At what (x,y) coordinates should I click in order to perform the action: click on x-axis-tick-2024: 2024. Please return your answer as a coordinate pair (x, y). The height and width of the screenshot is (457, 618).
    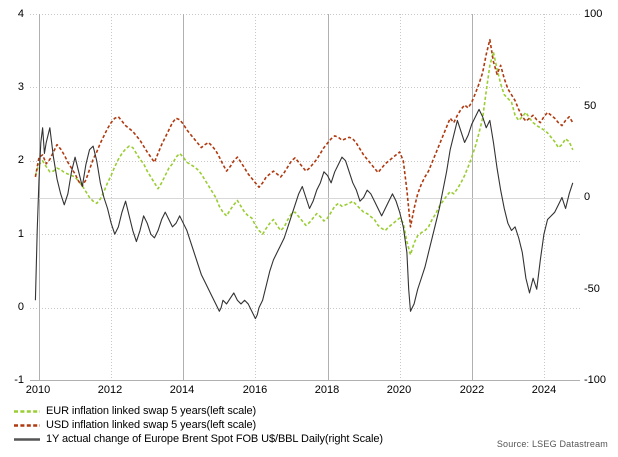
    Looking at the image, I should click on (544, 390).